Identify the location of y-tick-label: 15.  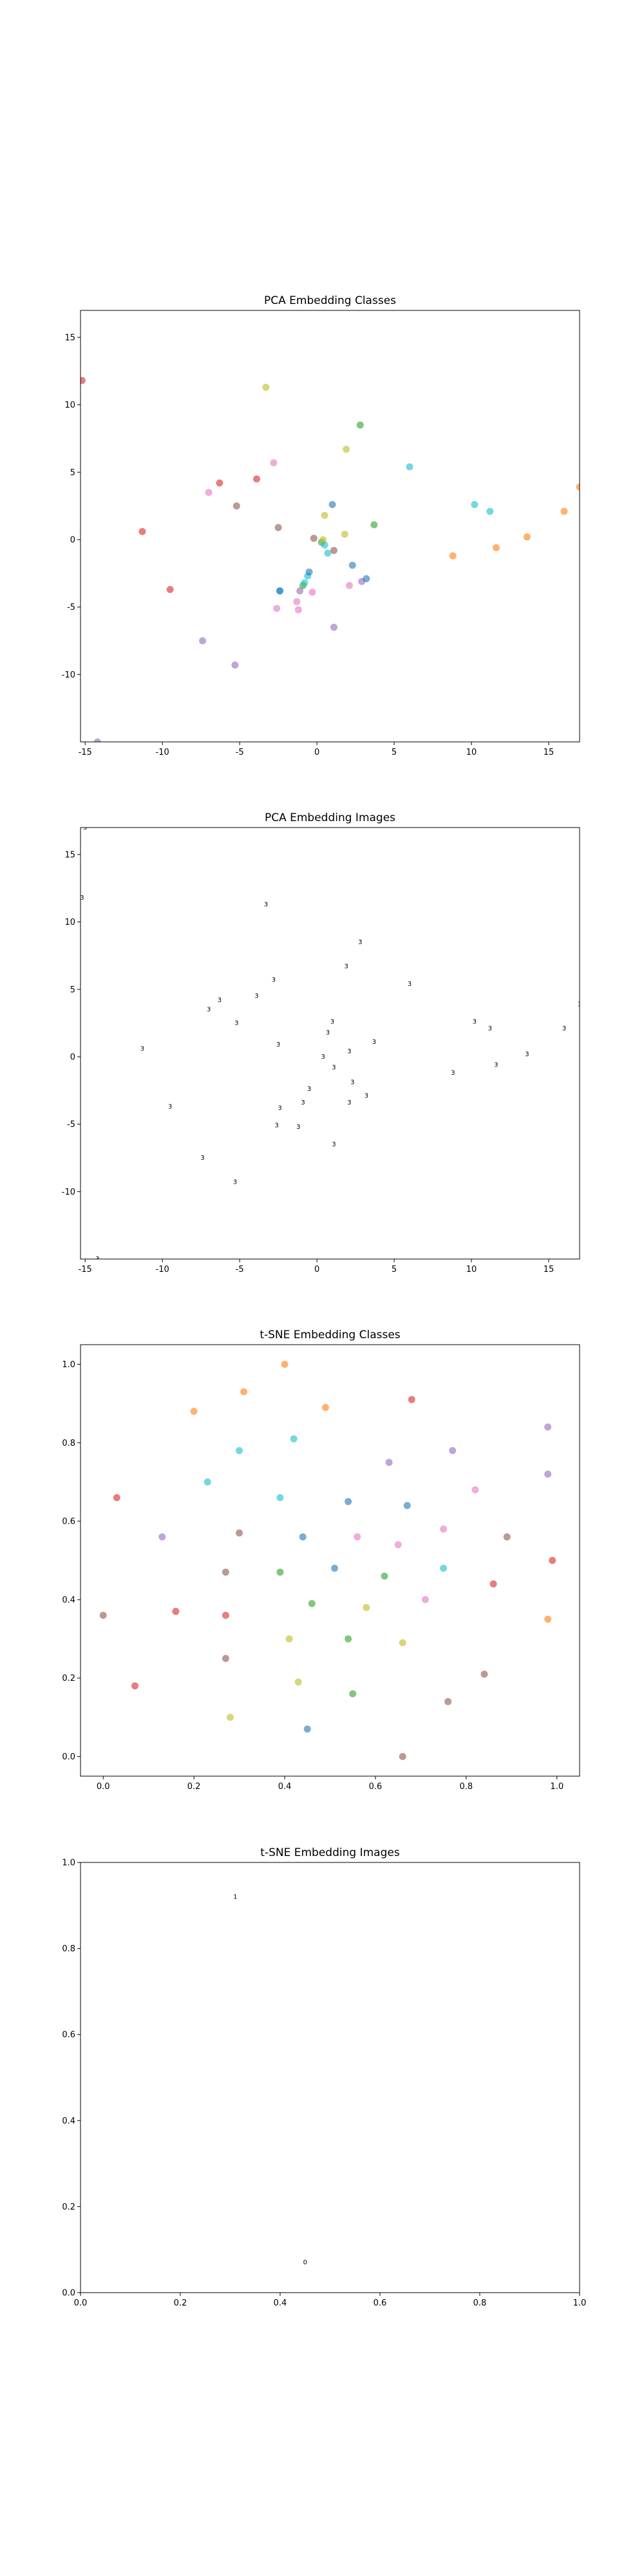
(69, 338).